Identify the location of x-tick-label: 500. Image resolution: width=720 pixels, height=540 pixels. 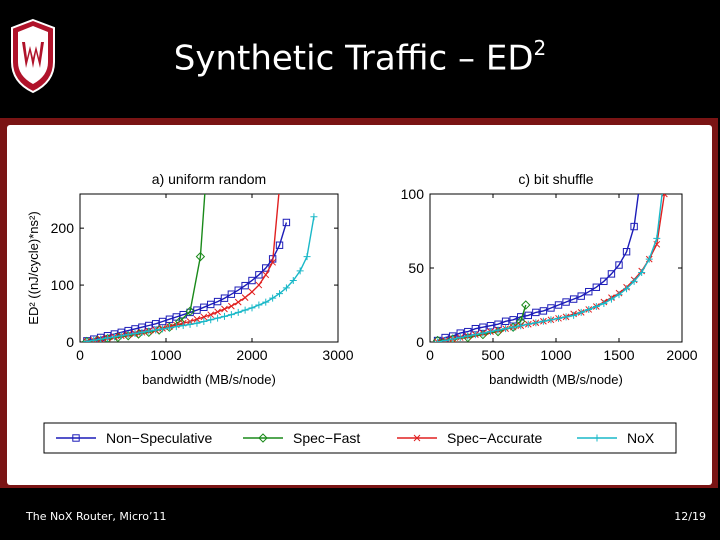
(493, 355).